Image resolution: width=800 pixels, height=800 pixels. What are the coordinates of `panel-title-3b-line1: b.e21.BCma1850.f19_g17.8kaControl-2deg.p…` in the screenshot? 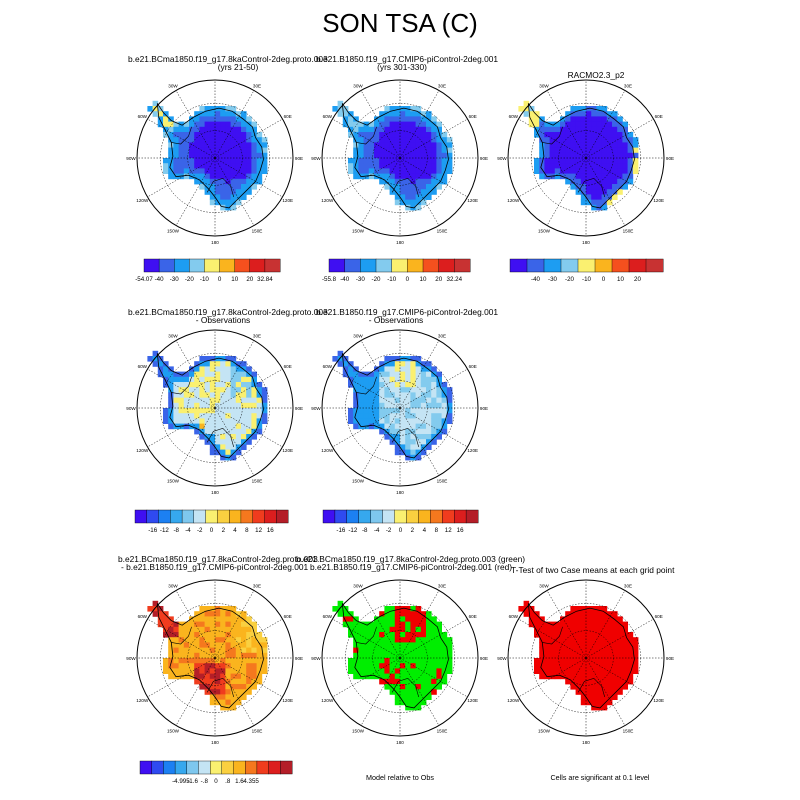 It's located at (411, 559).